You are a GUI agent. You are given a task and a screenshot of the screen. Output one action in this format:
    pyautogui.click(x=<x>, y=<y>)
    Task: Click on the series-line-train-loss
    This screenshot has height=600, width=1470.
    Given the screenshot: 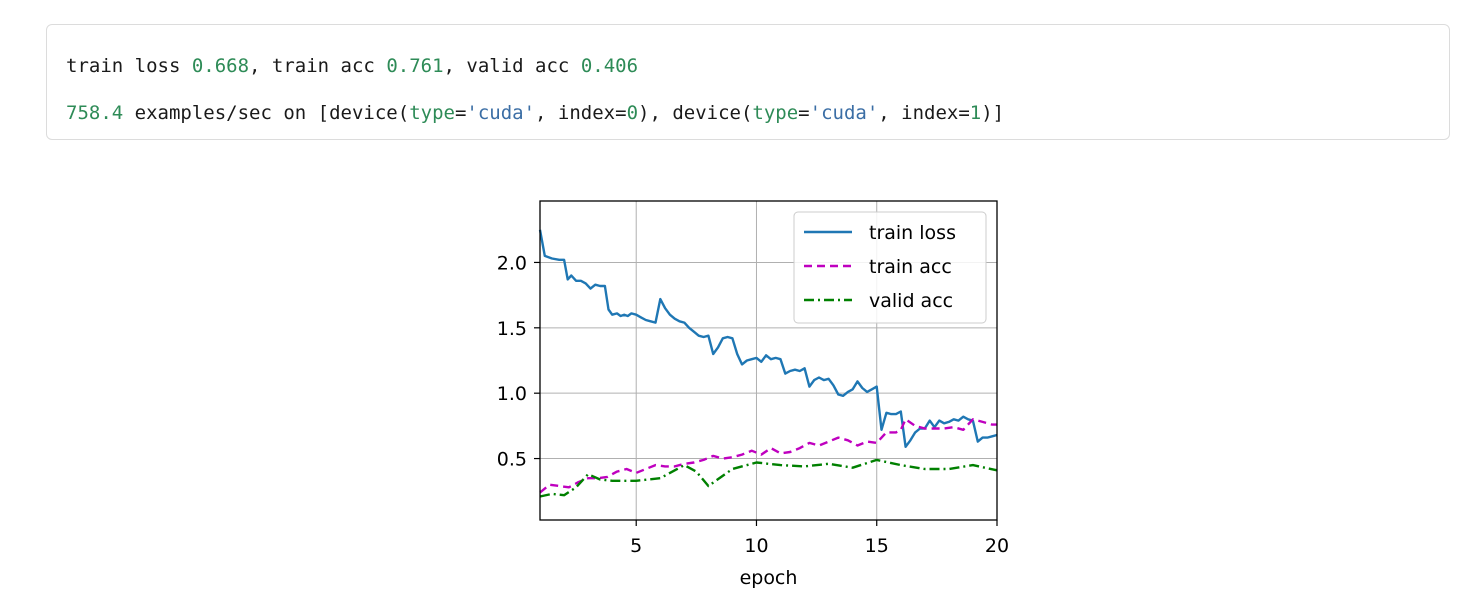 What is the action you would take?
    pyautogui.click(x=768, y=338)
    